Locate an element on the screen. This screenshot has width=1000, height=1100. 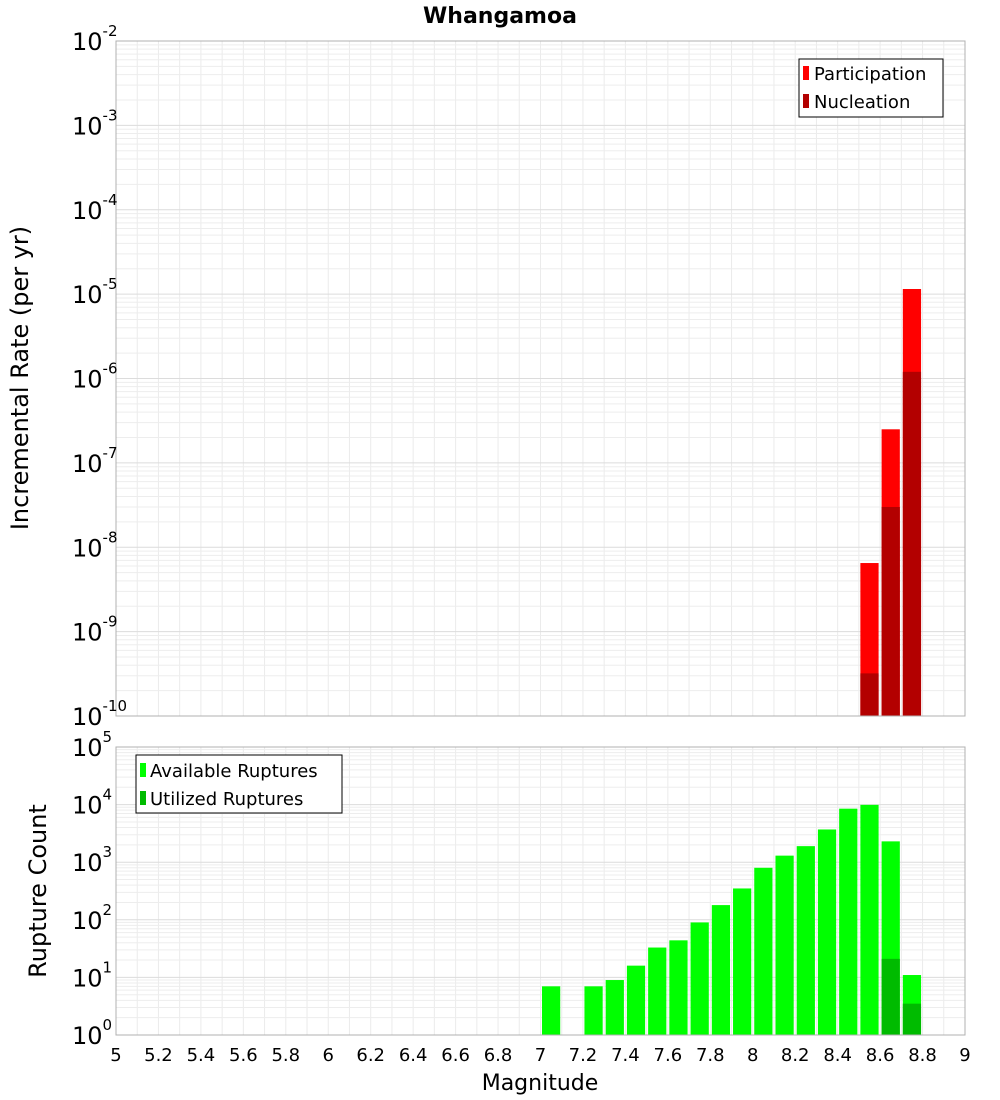
y-tick-label: 10⁻³ is located at coordinates (95, 123).